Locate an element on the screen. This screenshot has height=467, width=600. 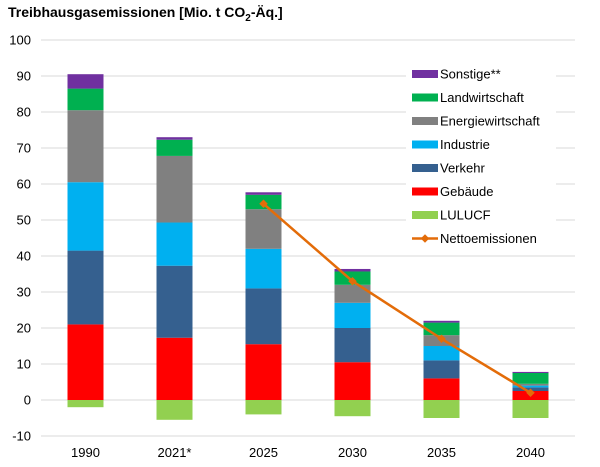
legend-entry: LULUCF is located at coordinates (451, 215).